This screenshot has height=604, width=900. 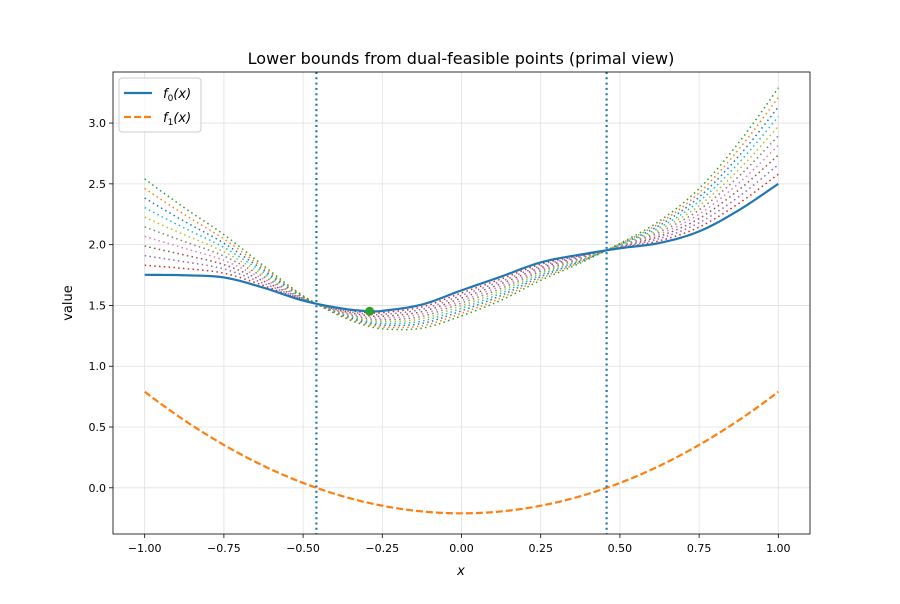 I want to click on y-tick-label: 1.0, so click(x=98, y=366).